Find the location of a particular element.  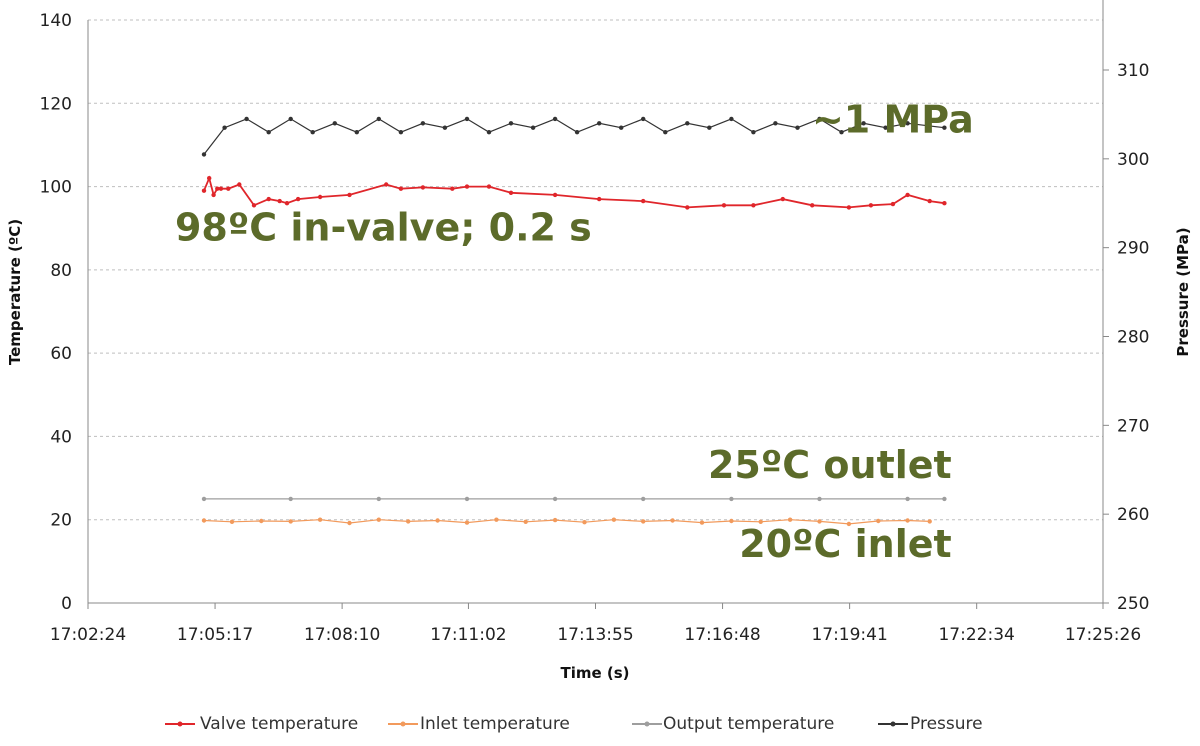

legend-label: Inlet temperature is located at coordinates (495, 724).